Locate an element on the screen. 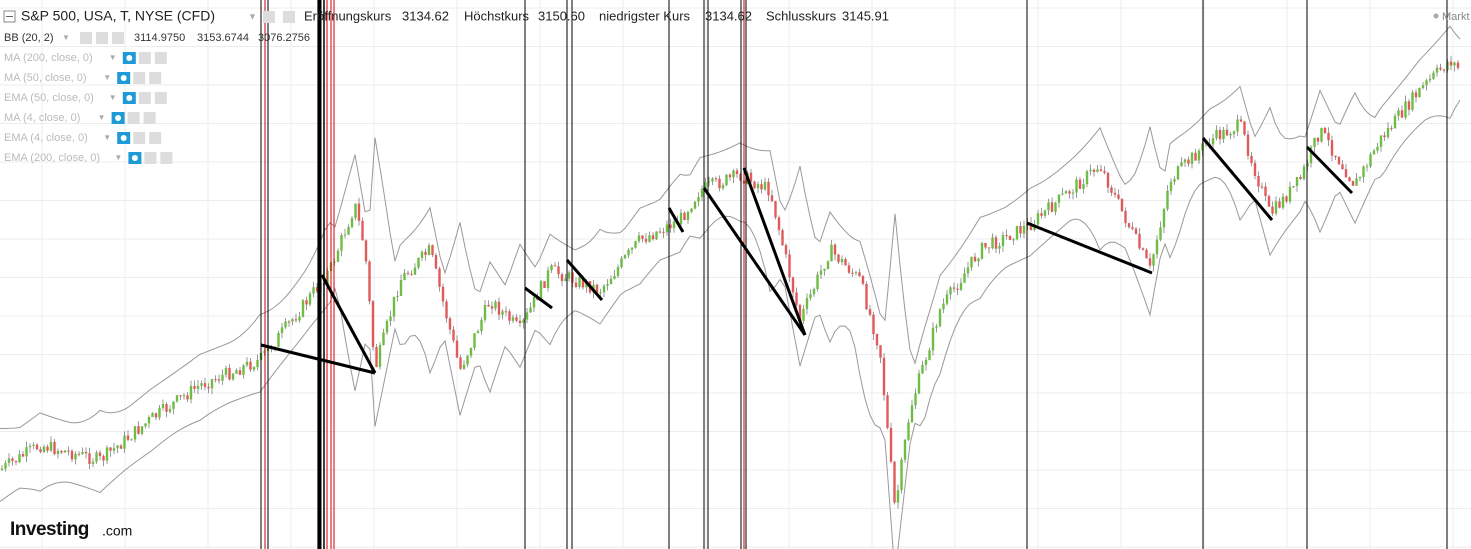 The height and width of the screenshot is (549, 1471). logo: Investing .com is located at coordinates (71, 529).